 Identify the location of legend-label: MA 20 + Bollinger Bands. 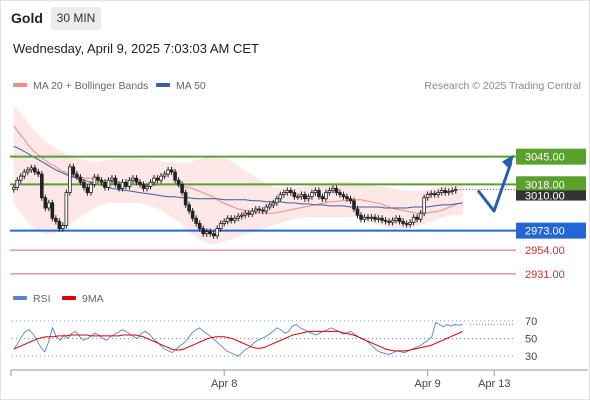
(91, 86).